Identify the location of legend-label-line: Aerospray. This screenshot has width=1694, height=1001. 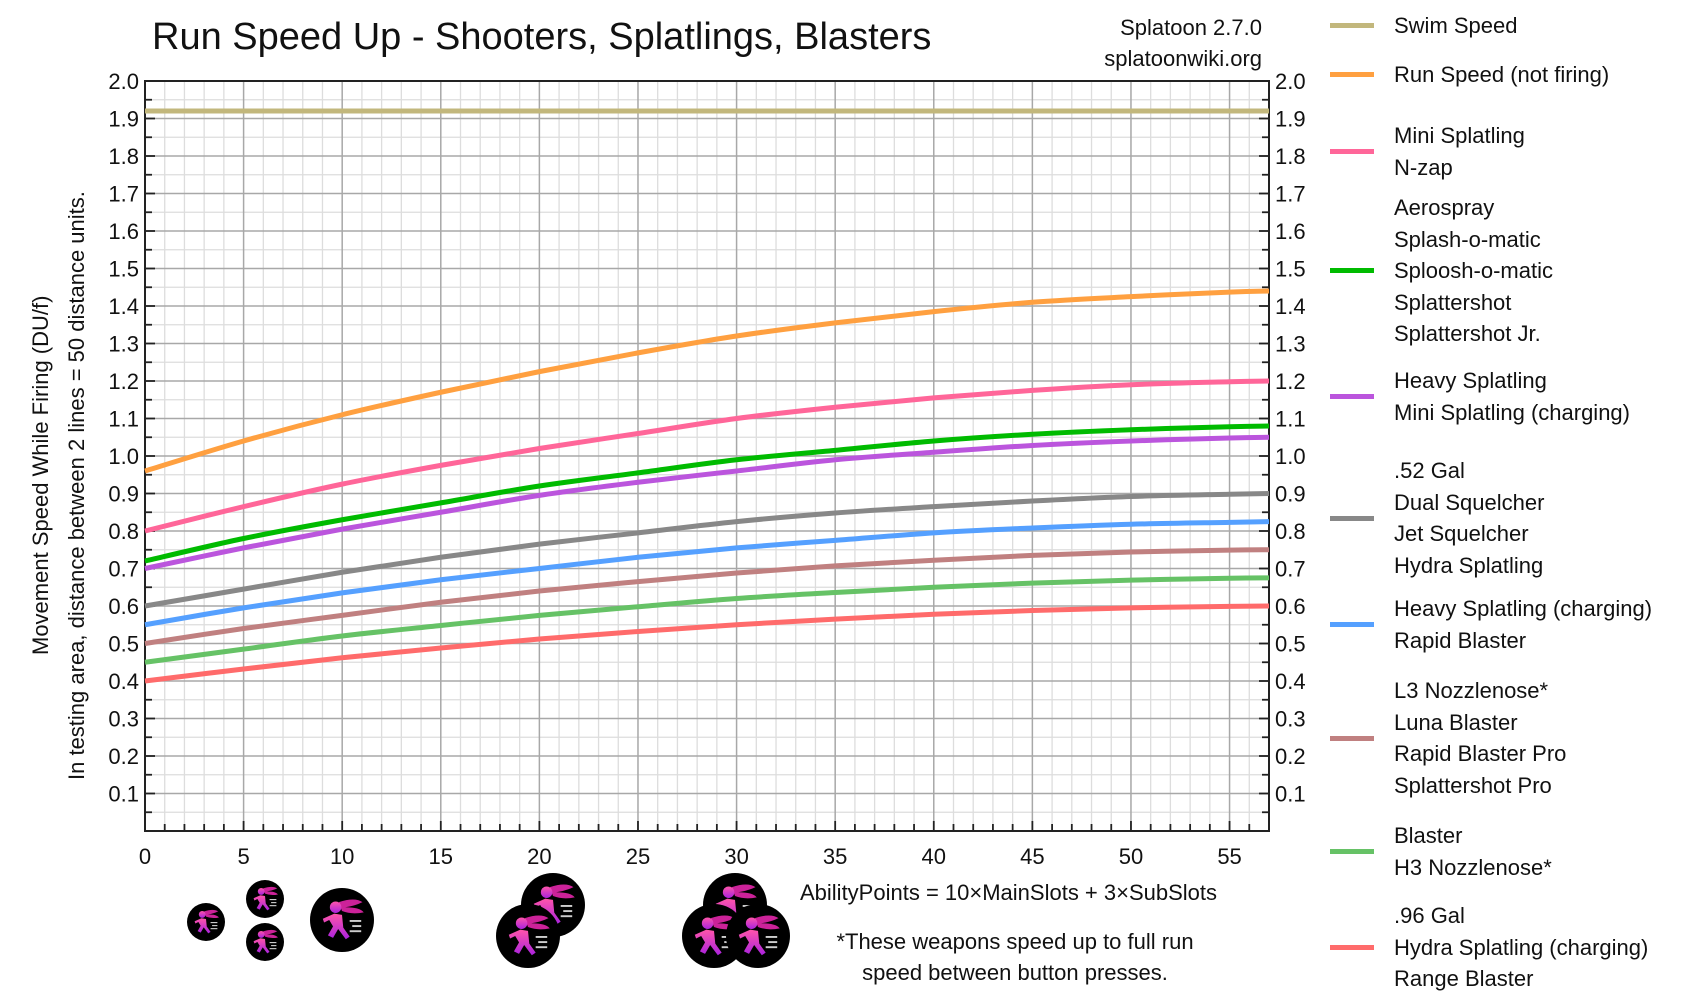
(1444, 207).